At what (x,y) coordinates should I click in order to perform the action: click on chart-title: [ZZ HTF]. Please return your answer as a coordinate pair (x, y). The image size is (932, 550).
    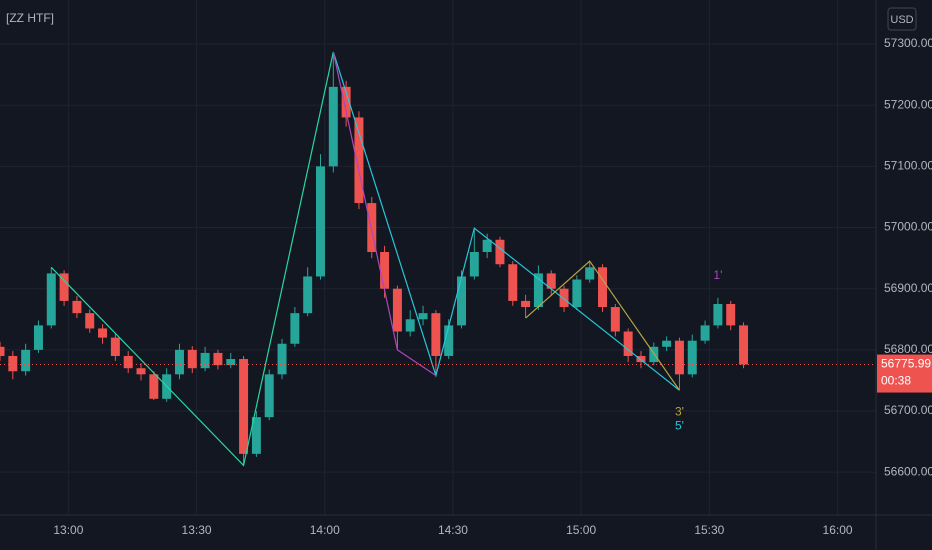
    Looking at the image, I should click on (30, 18).